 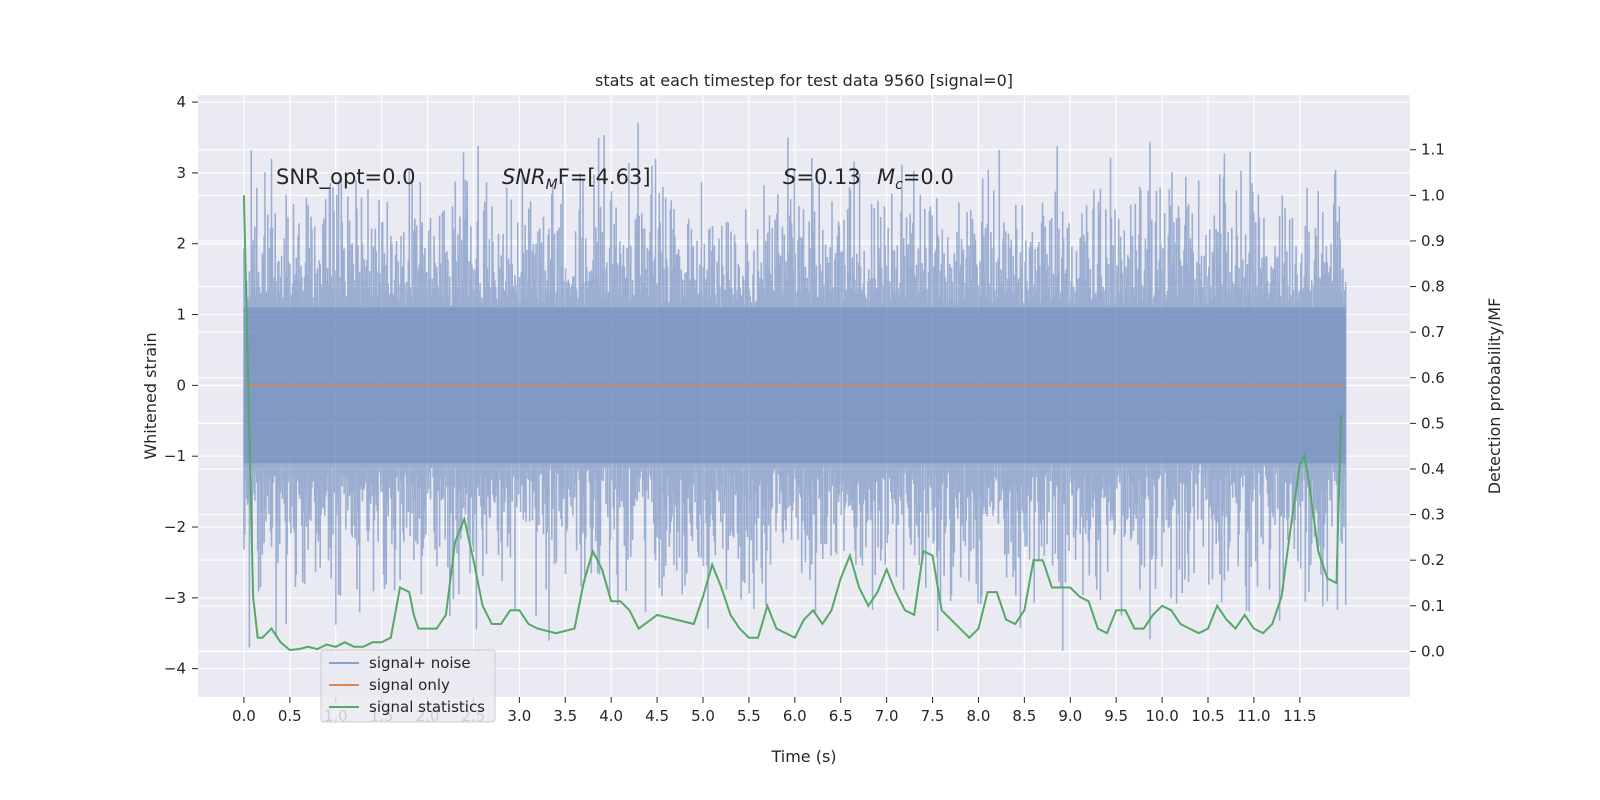 What do you see at coordinates (1433, 241) in the screenshot?
I see `y2-tick-label-9: 0.9` at bounding box center [1433, 241].